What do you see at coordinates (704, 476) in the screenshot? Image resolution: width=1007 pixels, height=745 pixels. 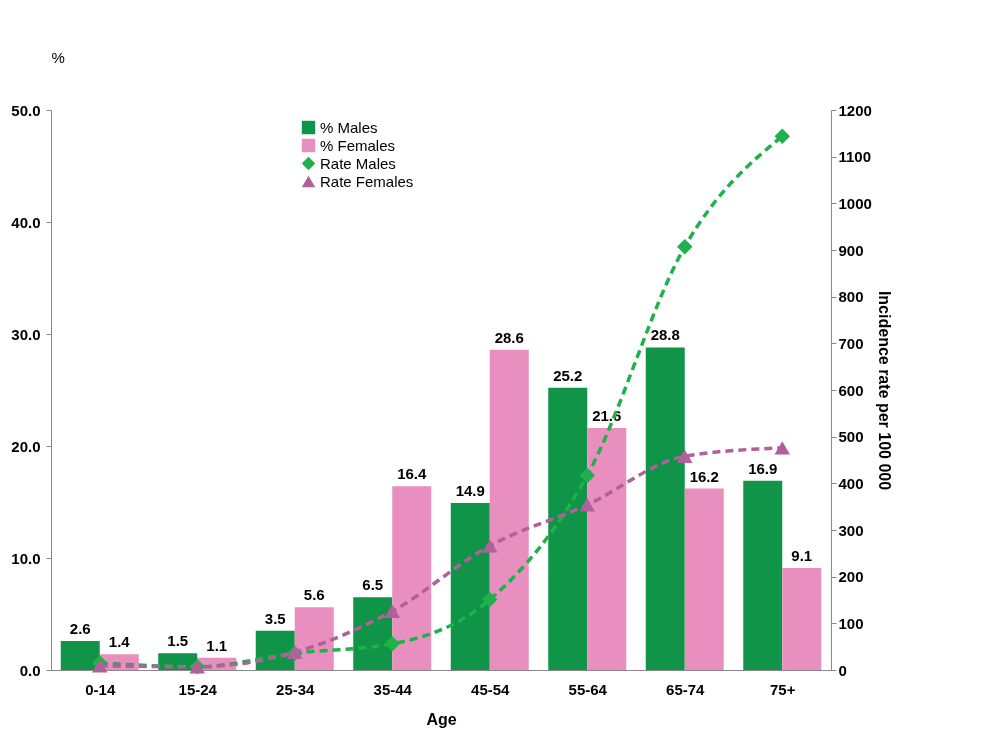 I see `data-label: 16.2` at bounding box center [704, 476].